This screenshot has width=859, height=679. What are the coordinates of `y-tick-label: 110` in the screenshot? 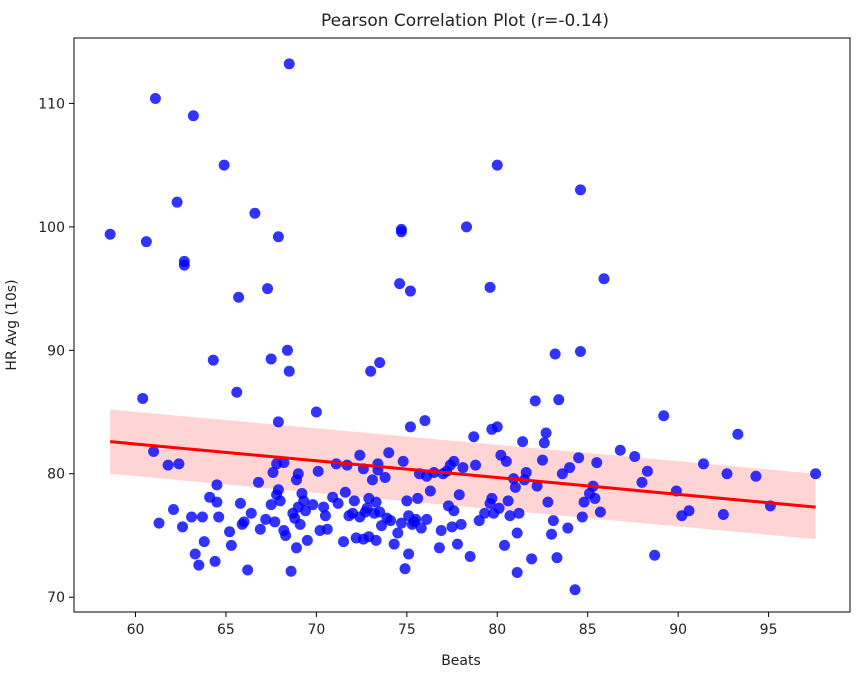 It's located at (51, 104).